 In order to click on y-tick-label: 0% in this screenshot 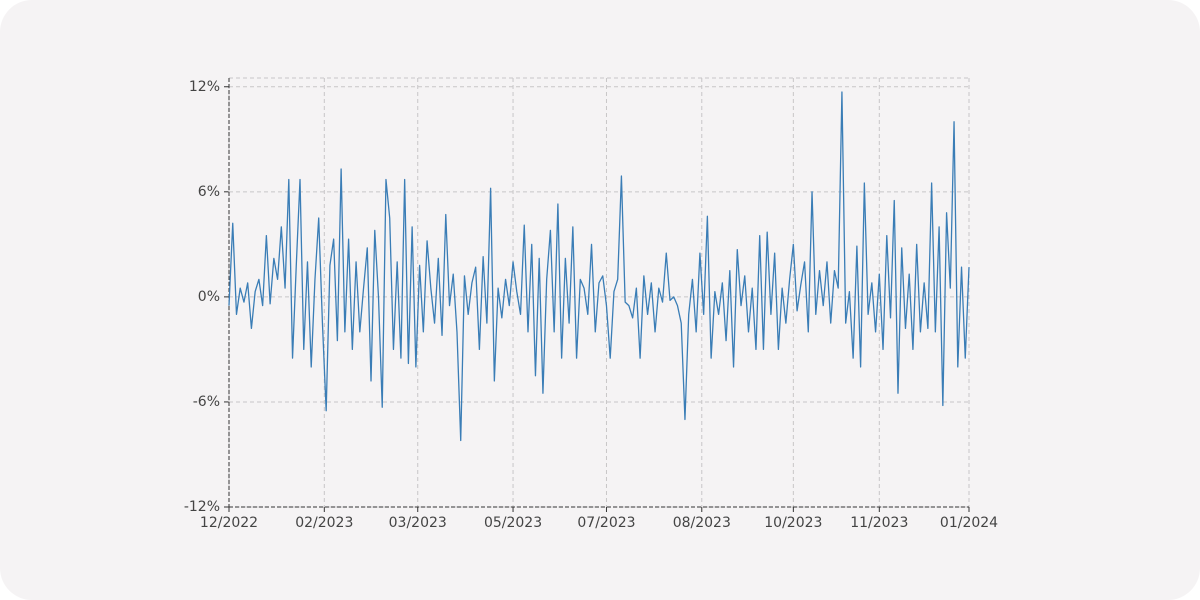, I will do `click(209, 297)`.